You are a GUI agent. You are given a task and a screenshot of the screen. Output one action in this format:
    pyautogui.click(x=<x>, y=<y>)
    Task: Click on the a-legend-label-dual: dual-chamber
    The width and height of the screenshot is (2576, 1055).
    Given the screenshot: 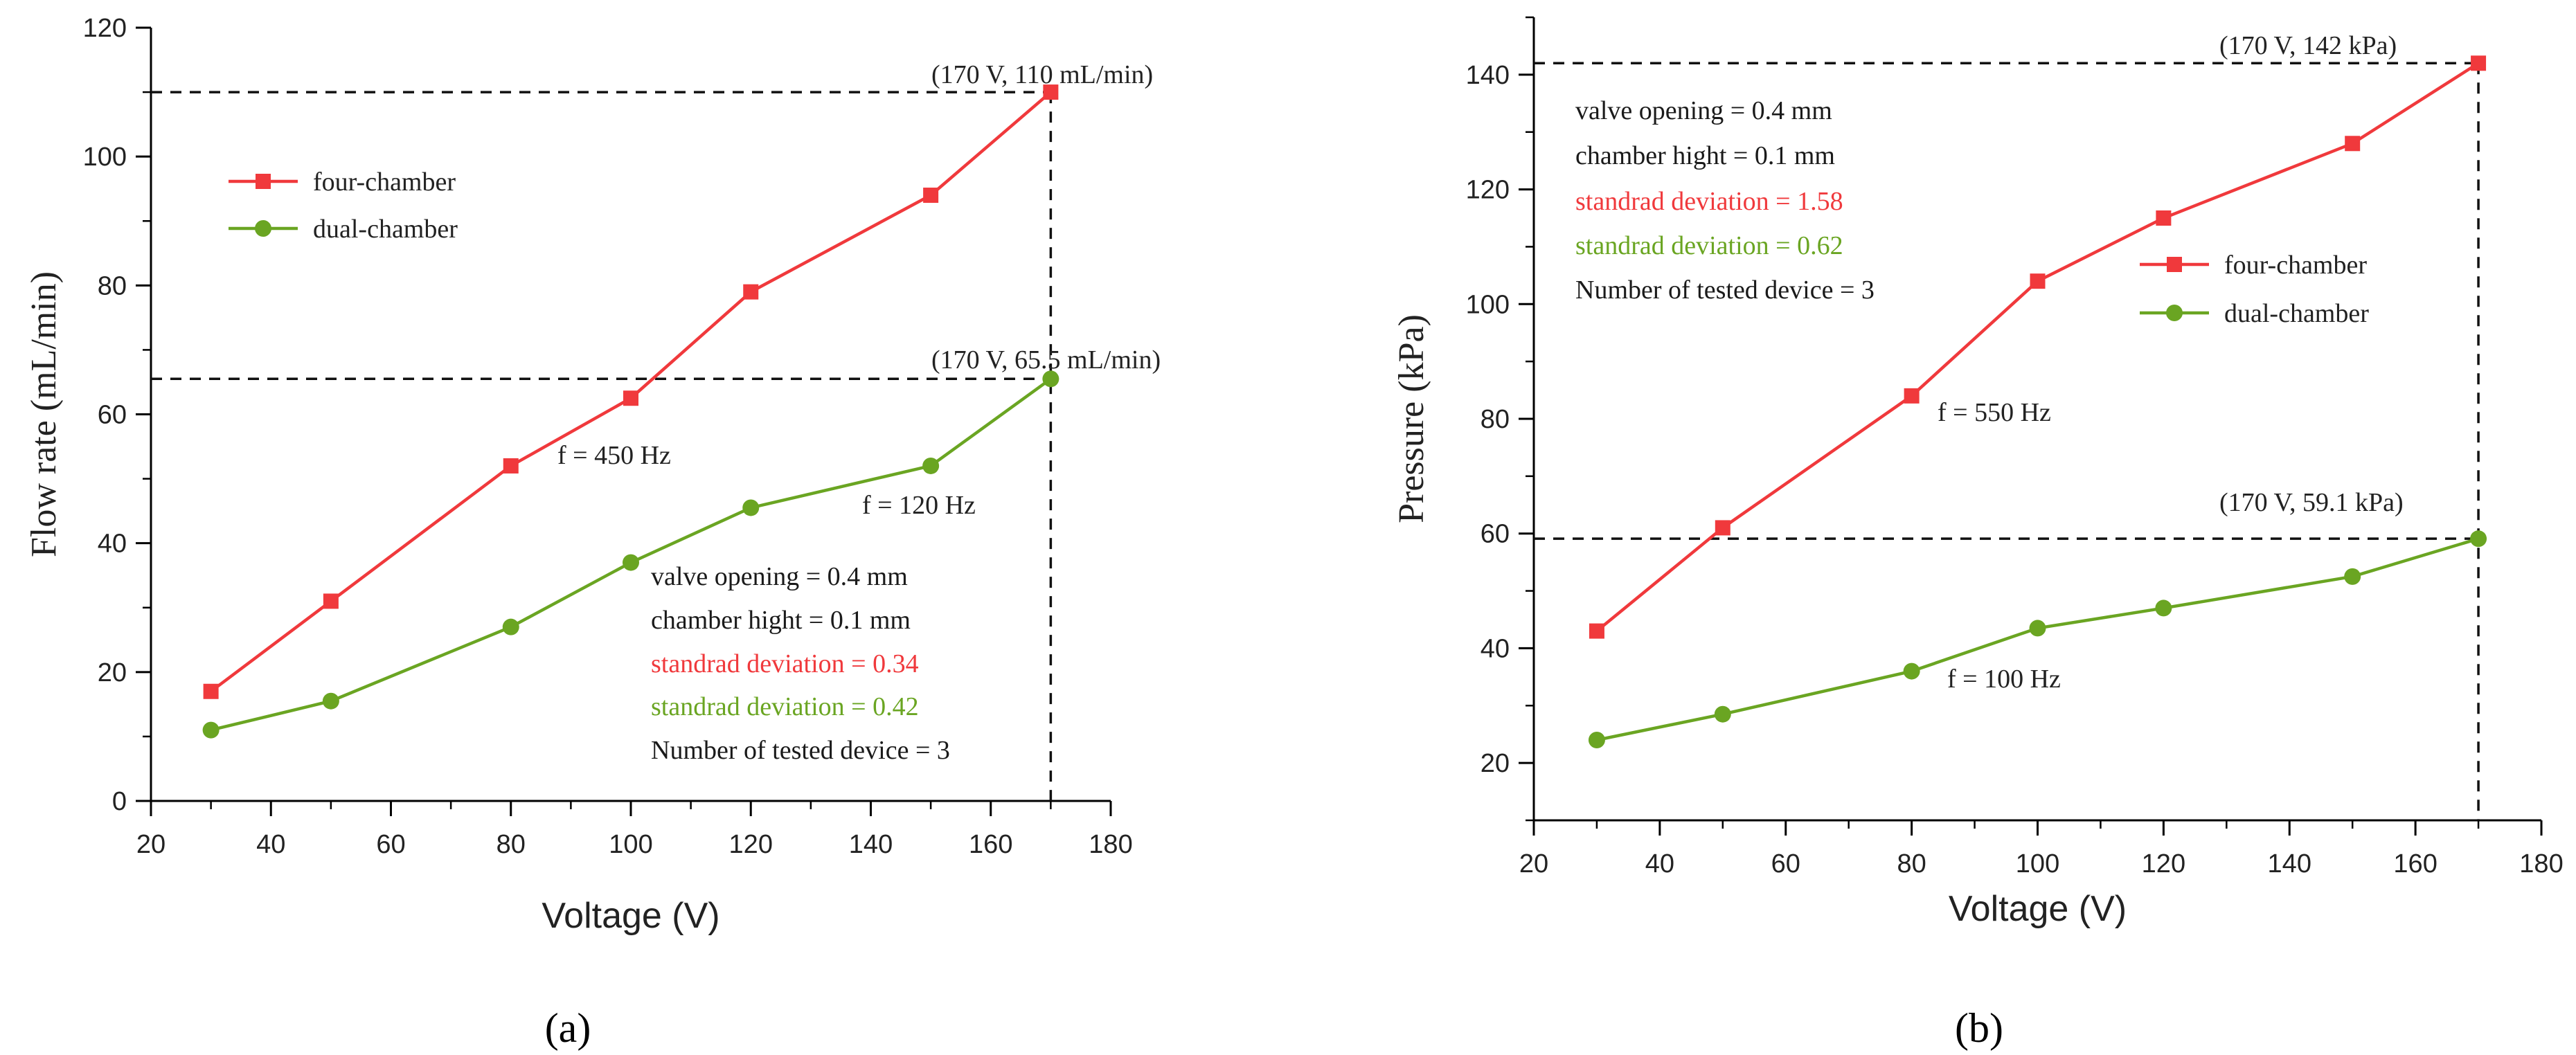 What is the action you would take?
    pyautogui.click(x=385, y=229)
    